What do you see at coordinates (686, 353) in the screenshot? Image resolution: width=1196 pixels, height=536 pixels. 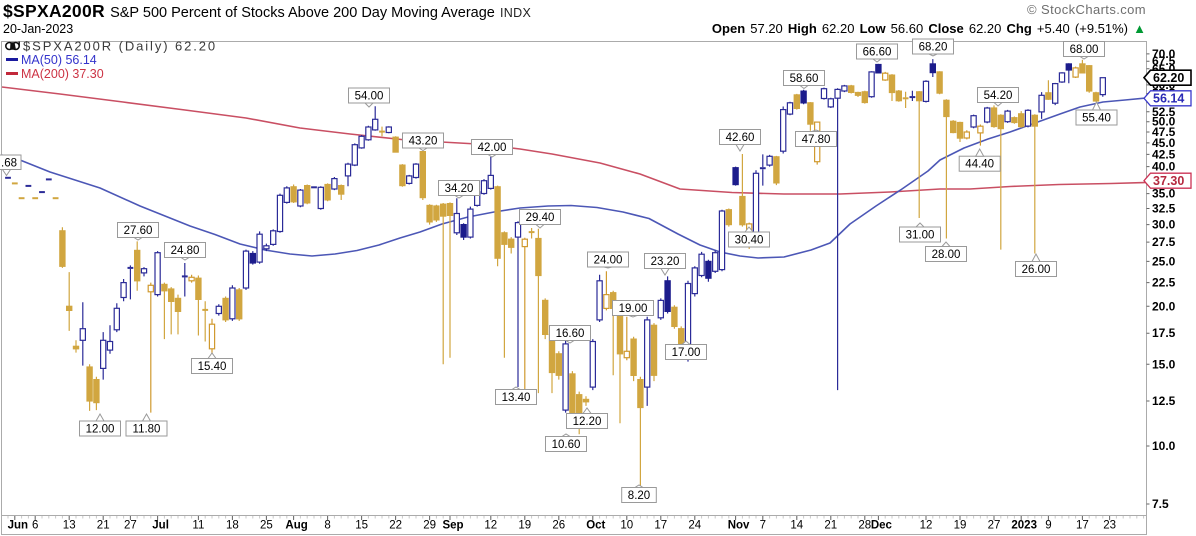 I see `svg-text: 17.00` at bounding box center [686, 353].